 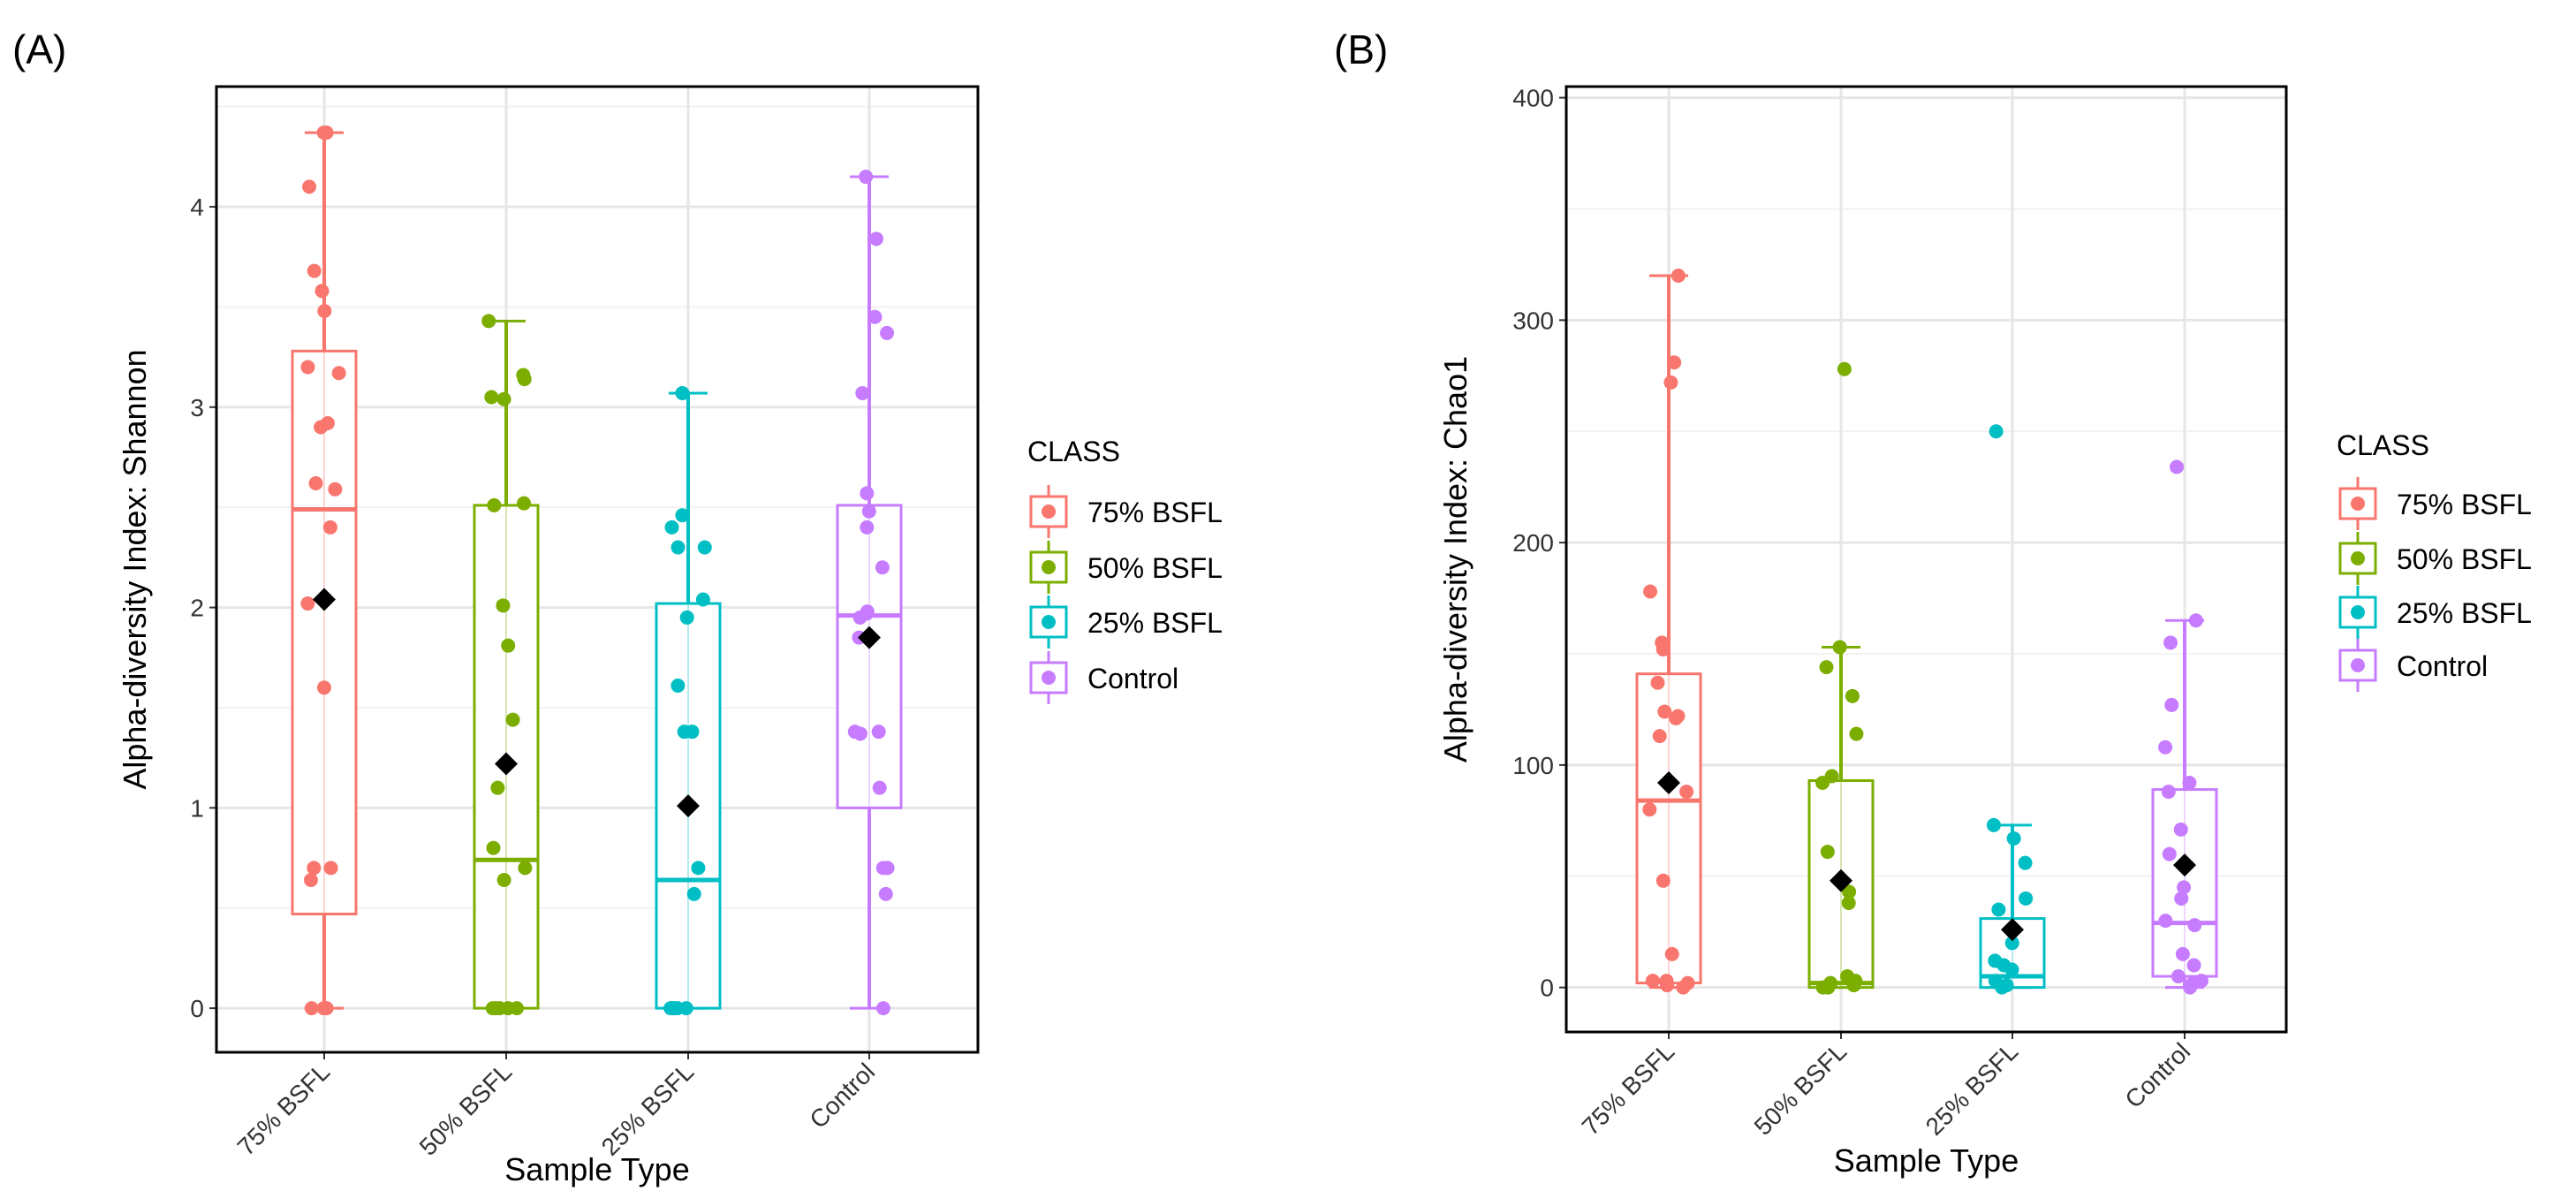 I want to click on legend-item: Control, so click(x=2413, y=665).